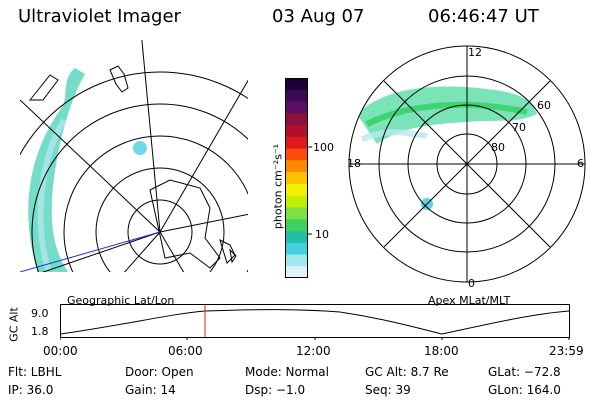  Describe the element at coordinates (388, 390) in the screenshot. I see `info-seq: Seq: 39` at that location.